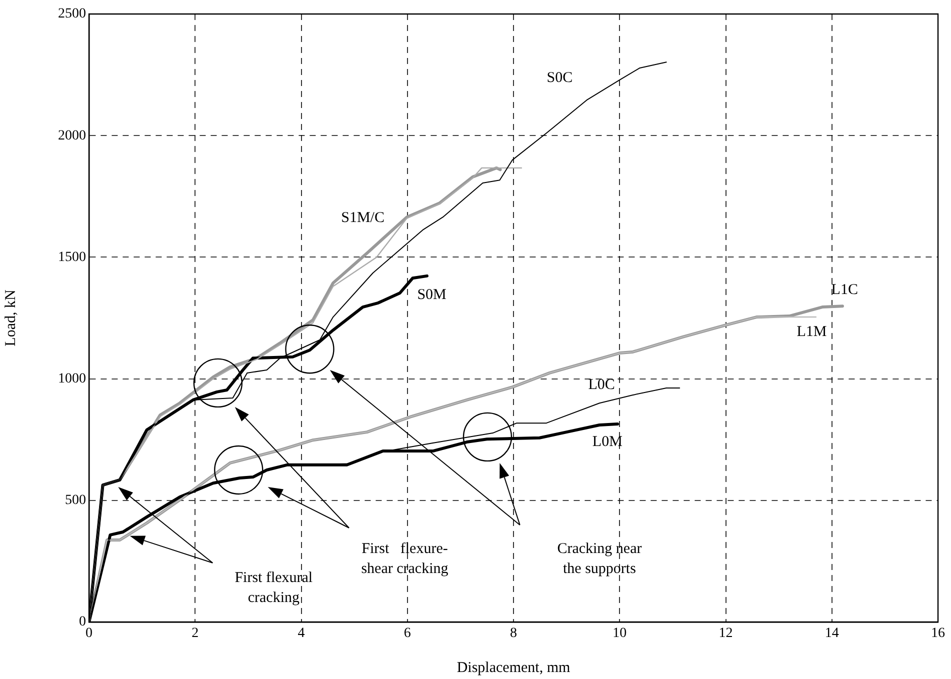 Image resolution: width=951 pixels, height=679 pixels. Describe the element at coordinates (513, 634) in the screenshot. I see `x-tick-label: 8` at that location.